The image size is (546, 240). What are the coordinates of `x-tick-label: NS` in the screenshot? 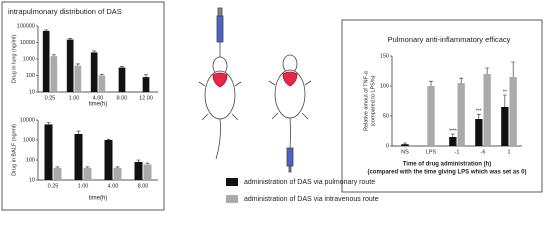 It's located at (405, 152).